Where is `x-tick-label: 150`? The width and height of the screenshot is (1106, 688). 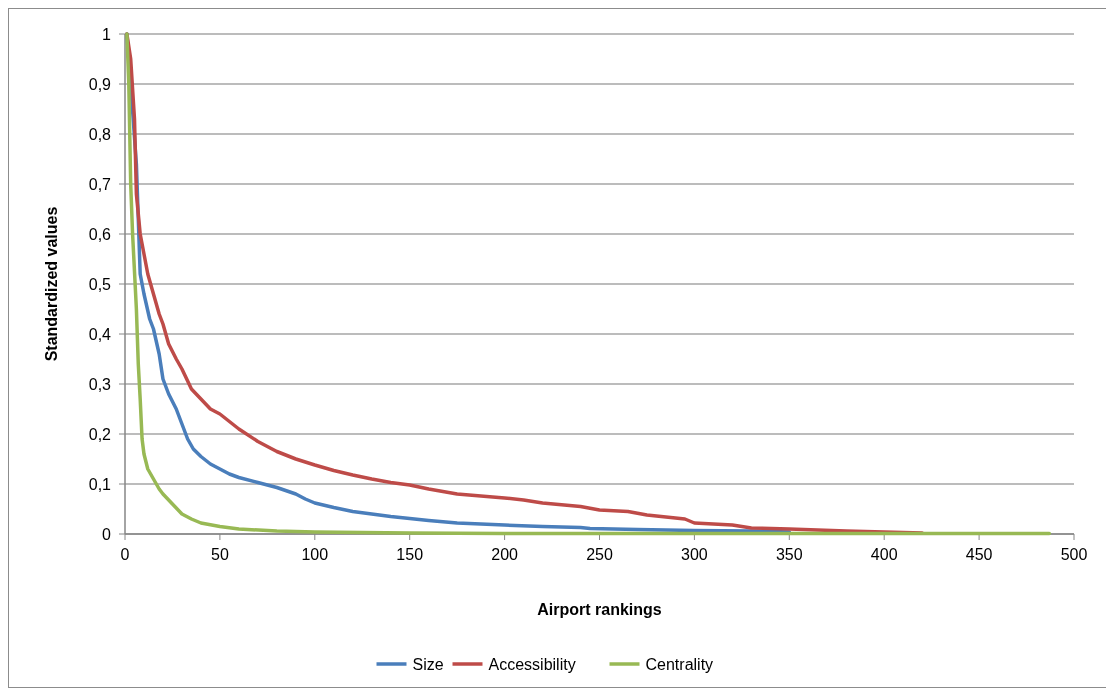 x-tick-label: 150 is located at coordinates (410, 554).